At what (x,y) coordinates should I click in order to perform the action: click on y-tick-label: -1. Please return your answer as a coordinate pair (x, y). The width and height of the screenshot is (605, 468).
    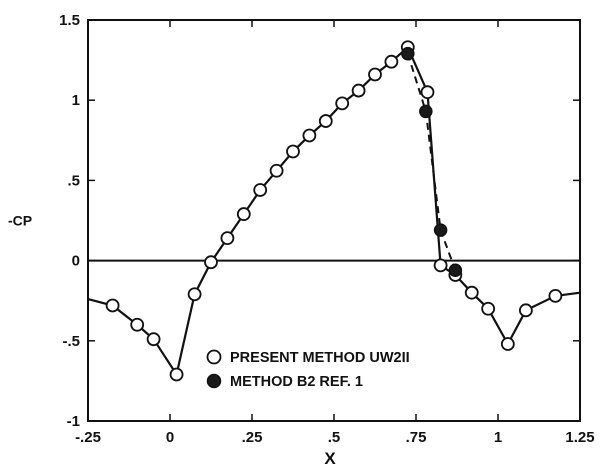
    Looking at the image, I should click on (73, 421).